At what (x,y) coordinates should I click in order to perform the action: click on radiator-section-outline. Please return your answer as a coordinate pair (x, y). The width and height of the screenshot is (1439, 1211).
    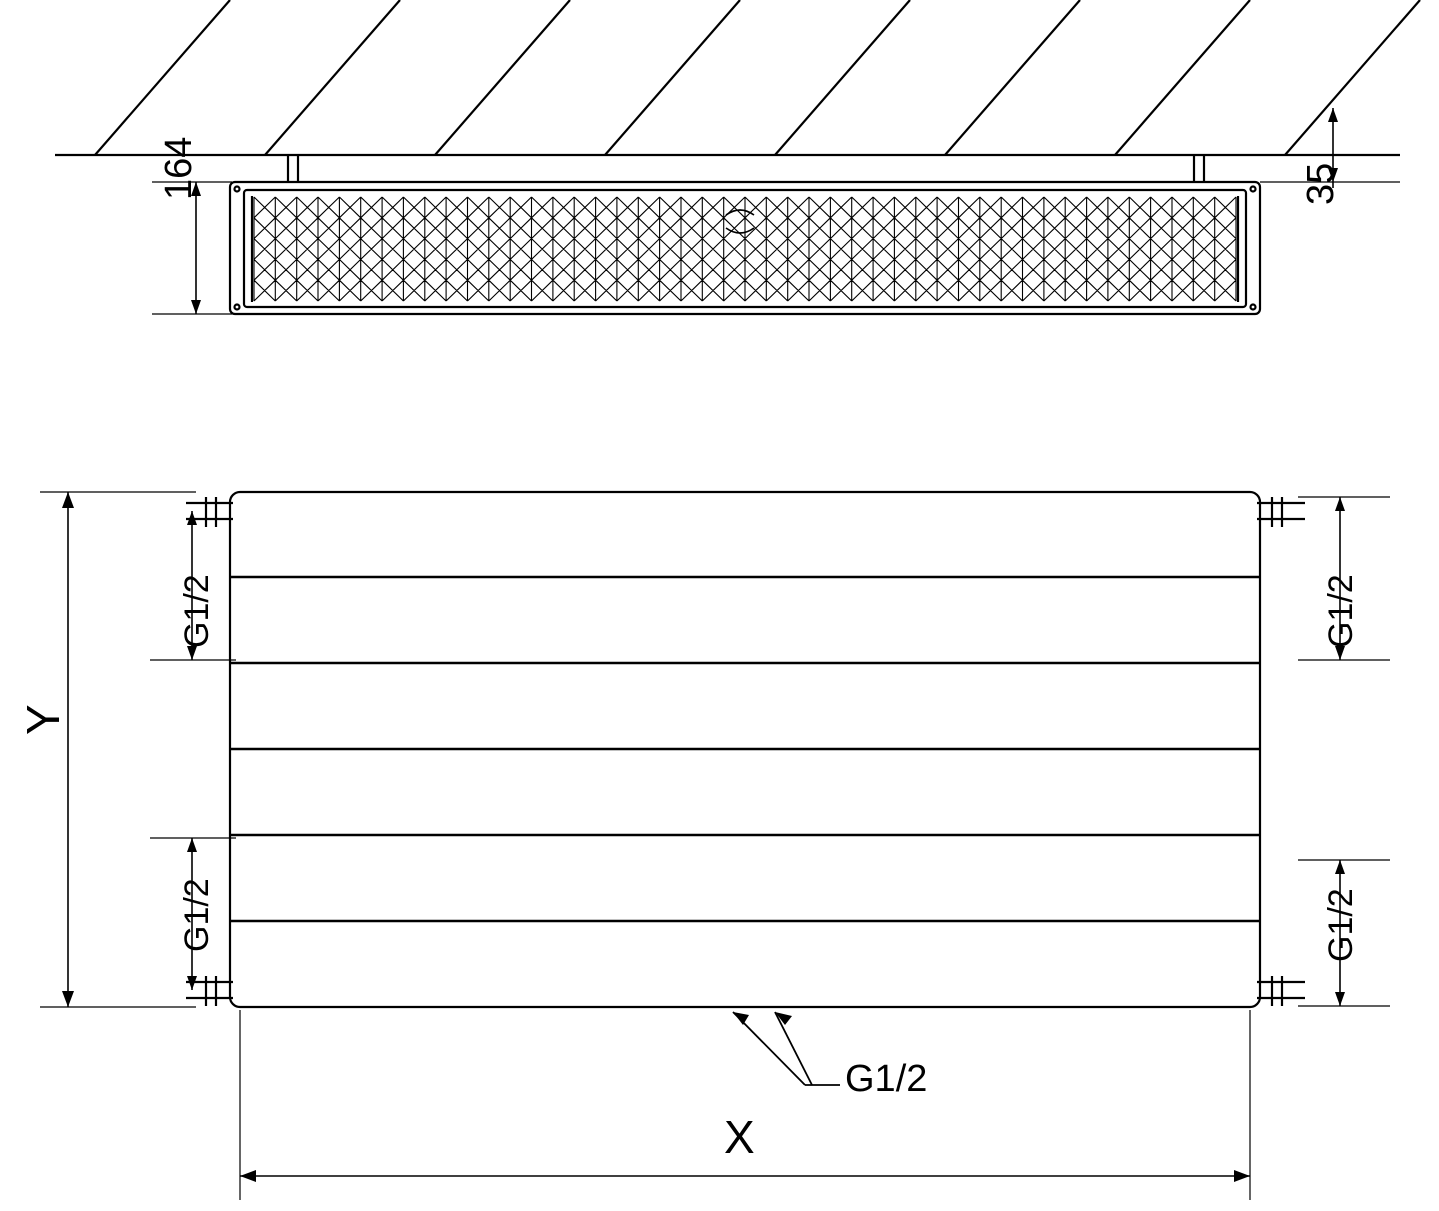
    Looking at the image, I should click on (745, 248).